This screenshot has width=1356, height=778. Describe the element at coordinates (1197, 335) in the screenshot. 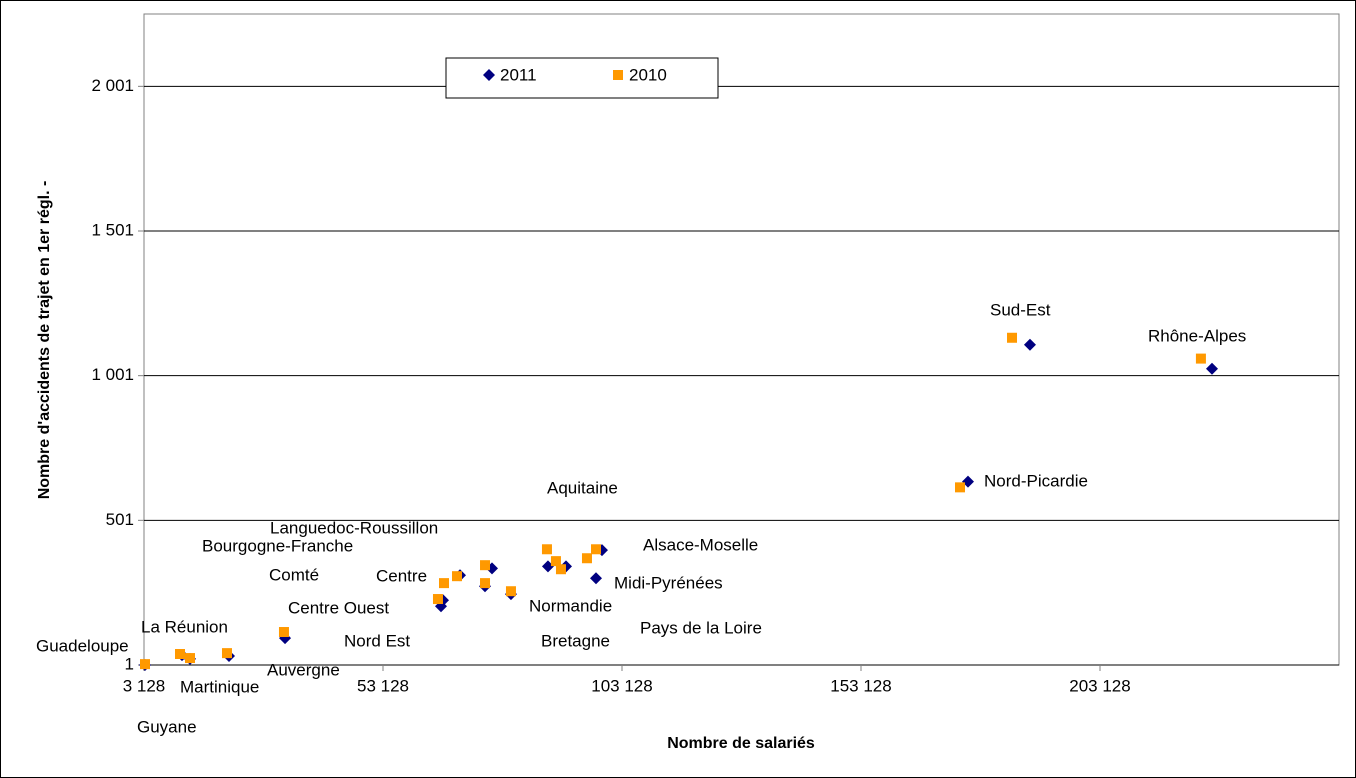

I see `annotation: Rhône-Alpes` at that location.